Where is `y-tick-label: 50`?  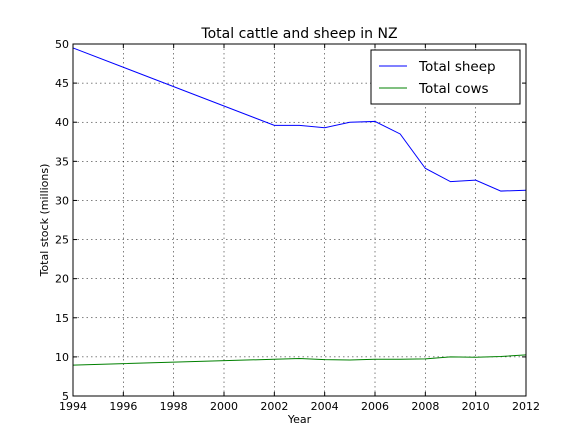 y-tick-label: 50 is located at coordinates (62, 44).